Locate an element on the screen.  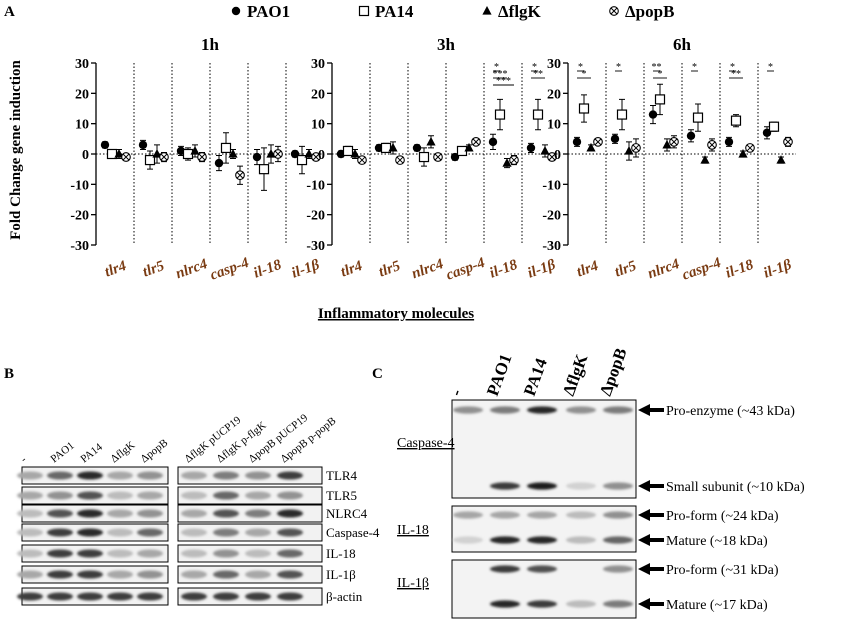
x-tick-label: casp-4 is located at coordinates (230, 269).